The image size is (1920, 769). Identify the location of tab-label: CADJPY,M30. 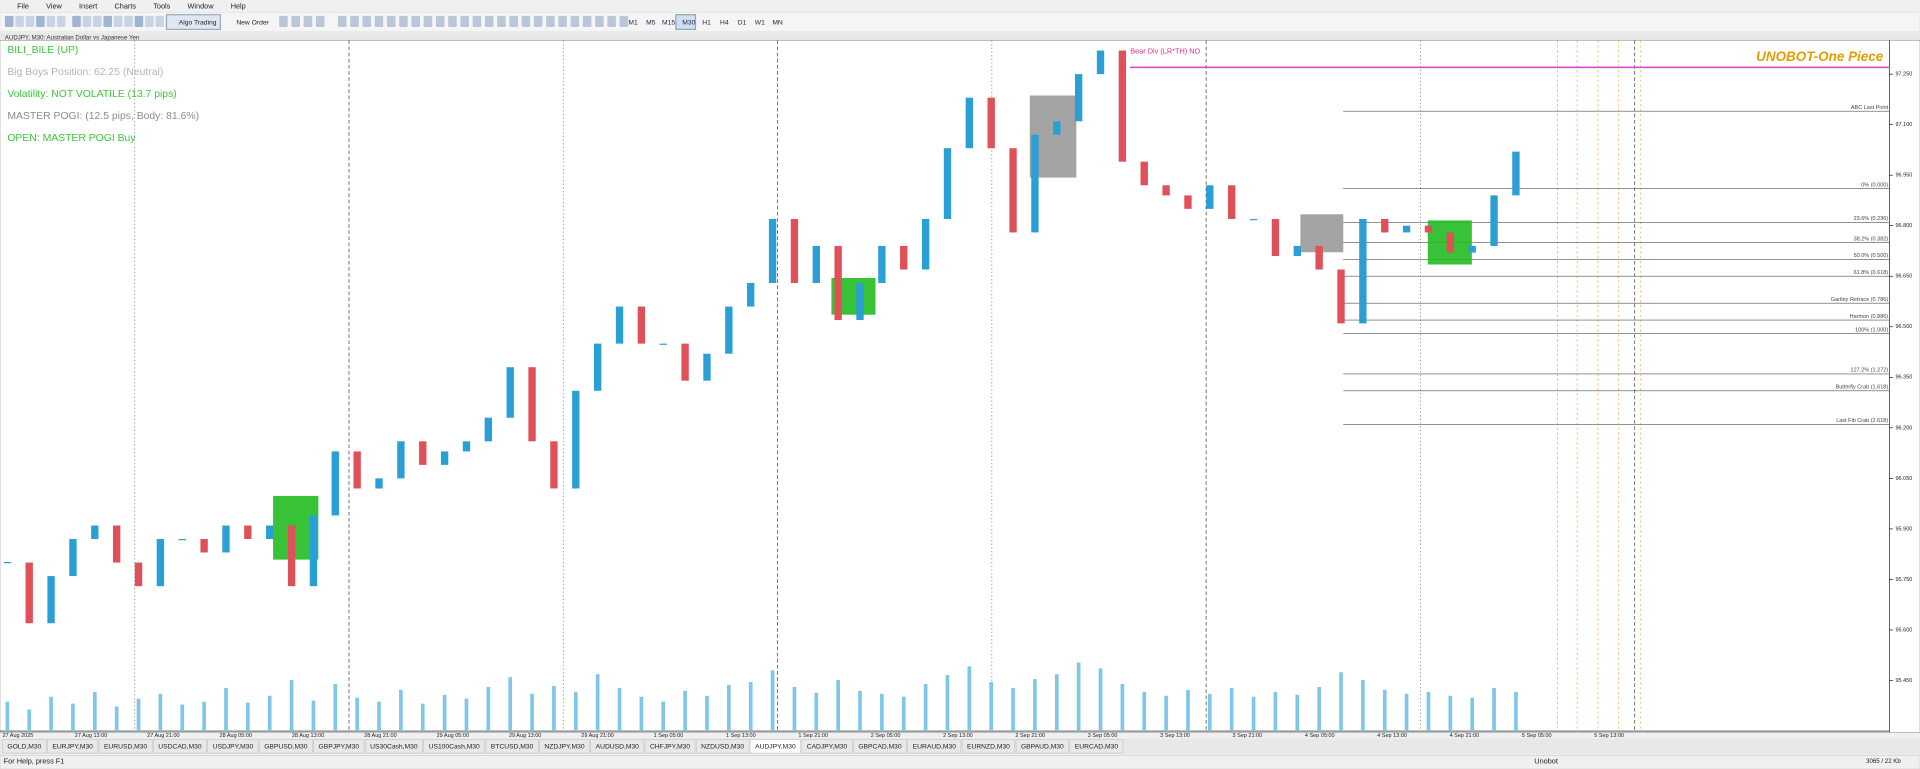
(827, 747).